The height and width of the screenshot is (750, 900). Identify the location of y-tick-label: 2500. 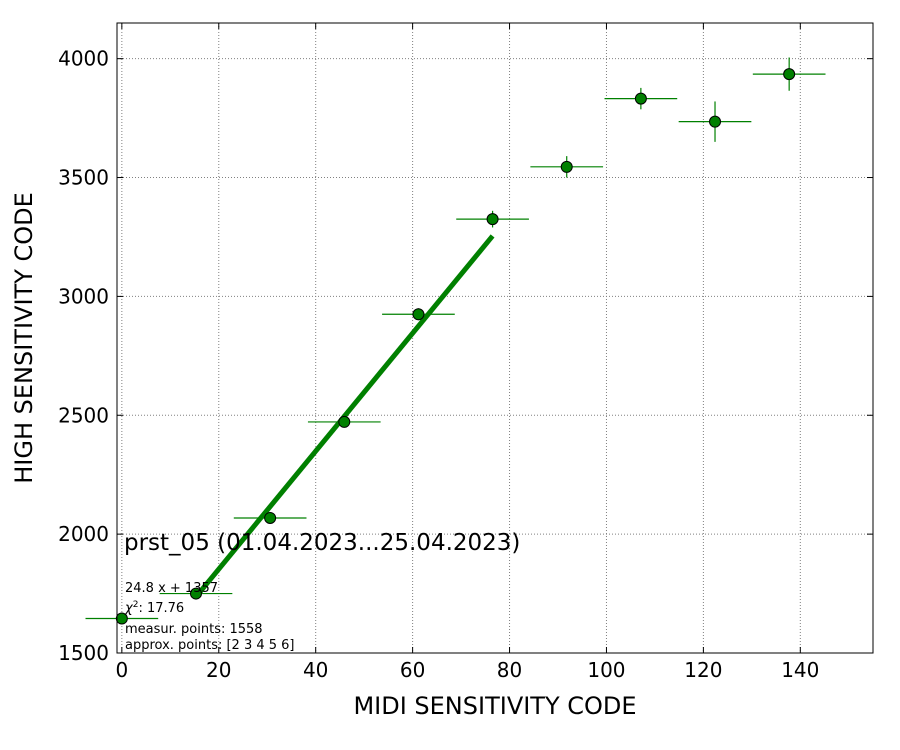
(83, 415).